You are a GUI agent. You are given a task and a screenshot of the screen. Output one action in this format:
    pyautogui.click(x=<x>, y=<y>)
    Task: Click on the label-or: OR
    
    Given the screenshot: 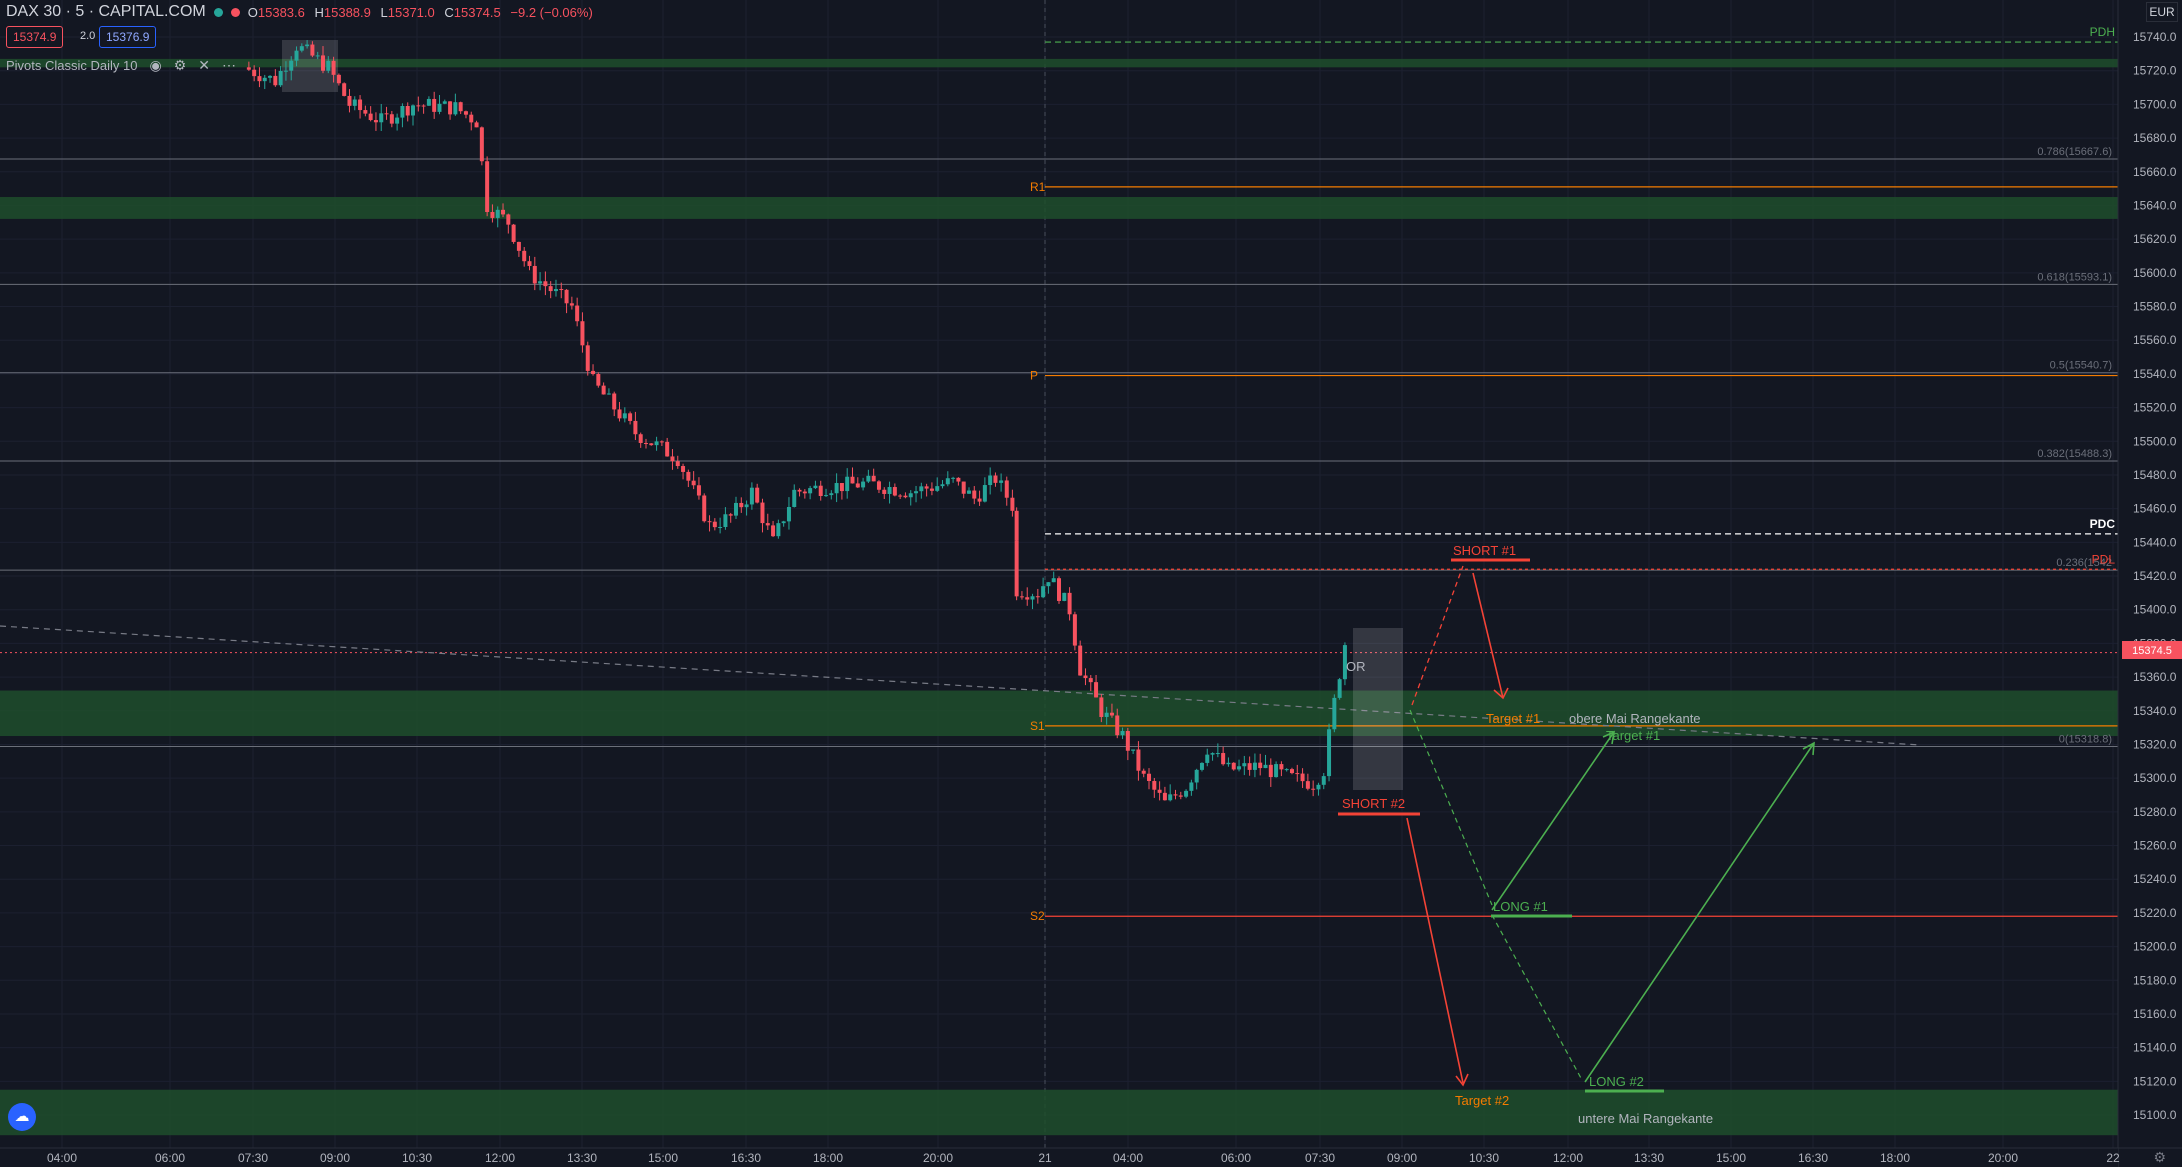 What is the action you would take?
    pyautogui.click(x=1356, y=666)
    